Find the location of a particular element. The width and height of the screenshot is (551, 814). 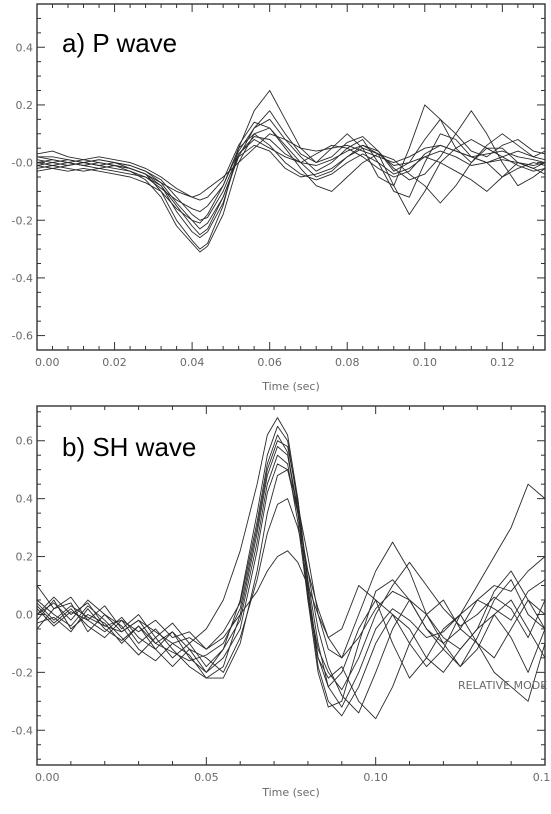

panel-0-x-tick-label: 0.08 is located at coordinates (347, 362).